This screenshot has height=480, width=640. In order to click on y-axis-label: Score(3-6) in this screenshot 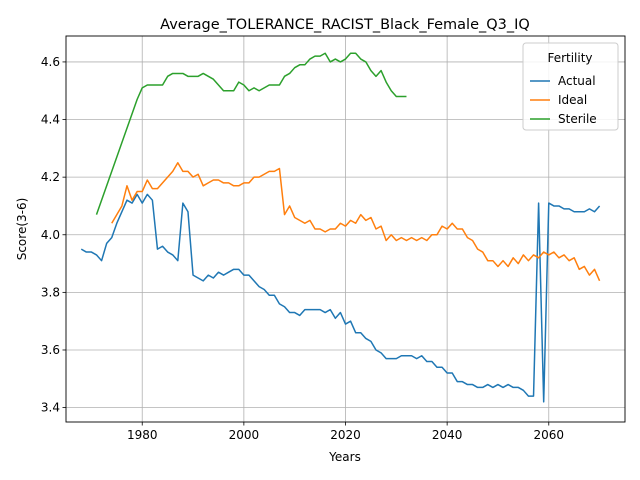, I will do `click(22, 229)`.